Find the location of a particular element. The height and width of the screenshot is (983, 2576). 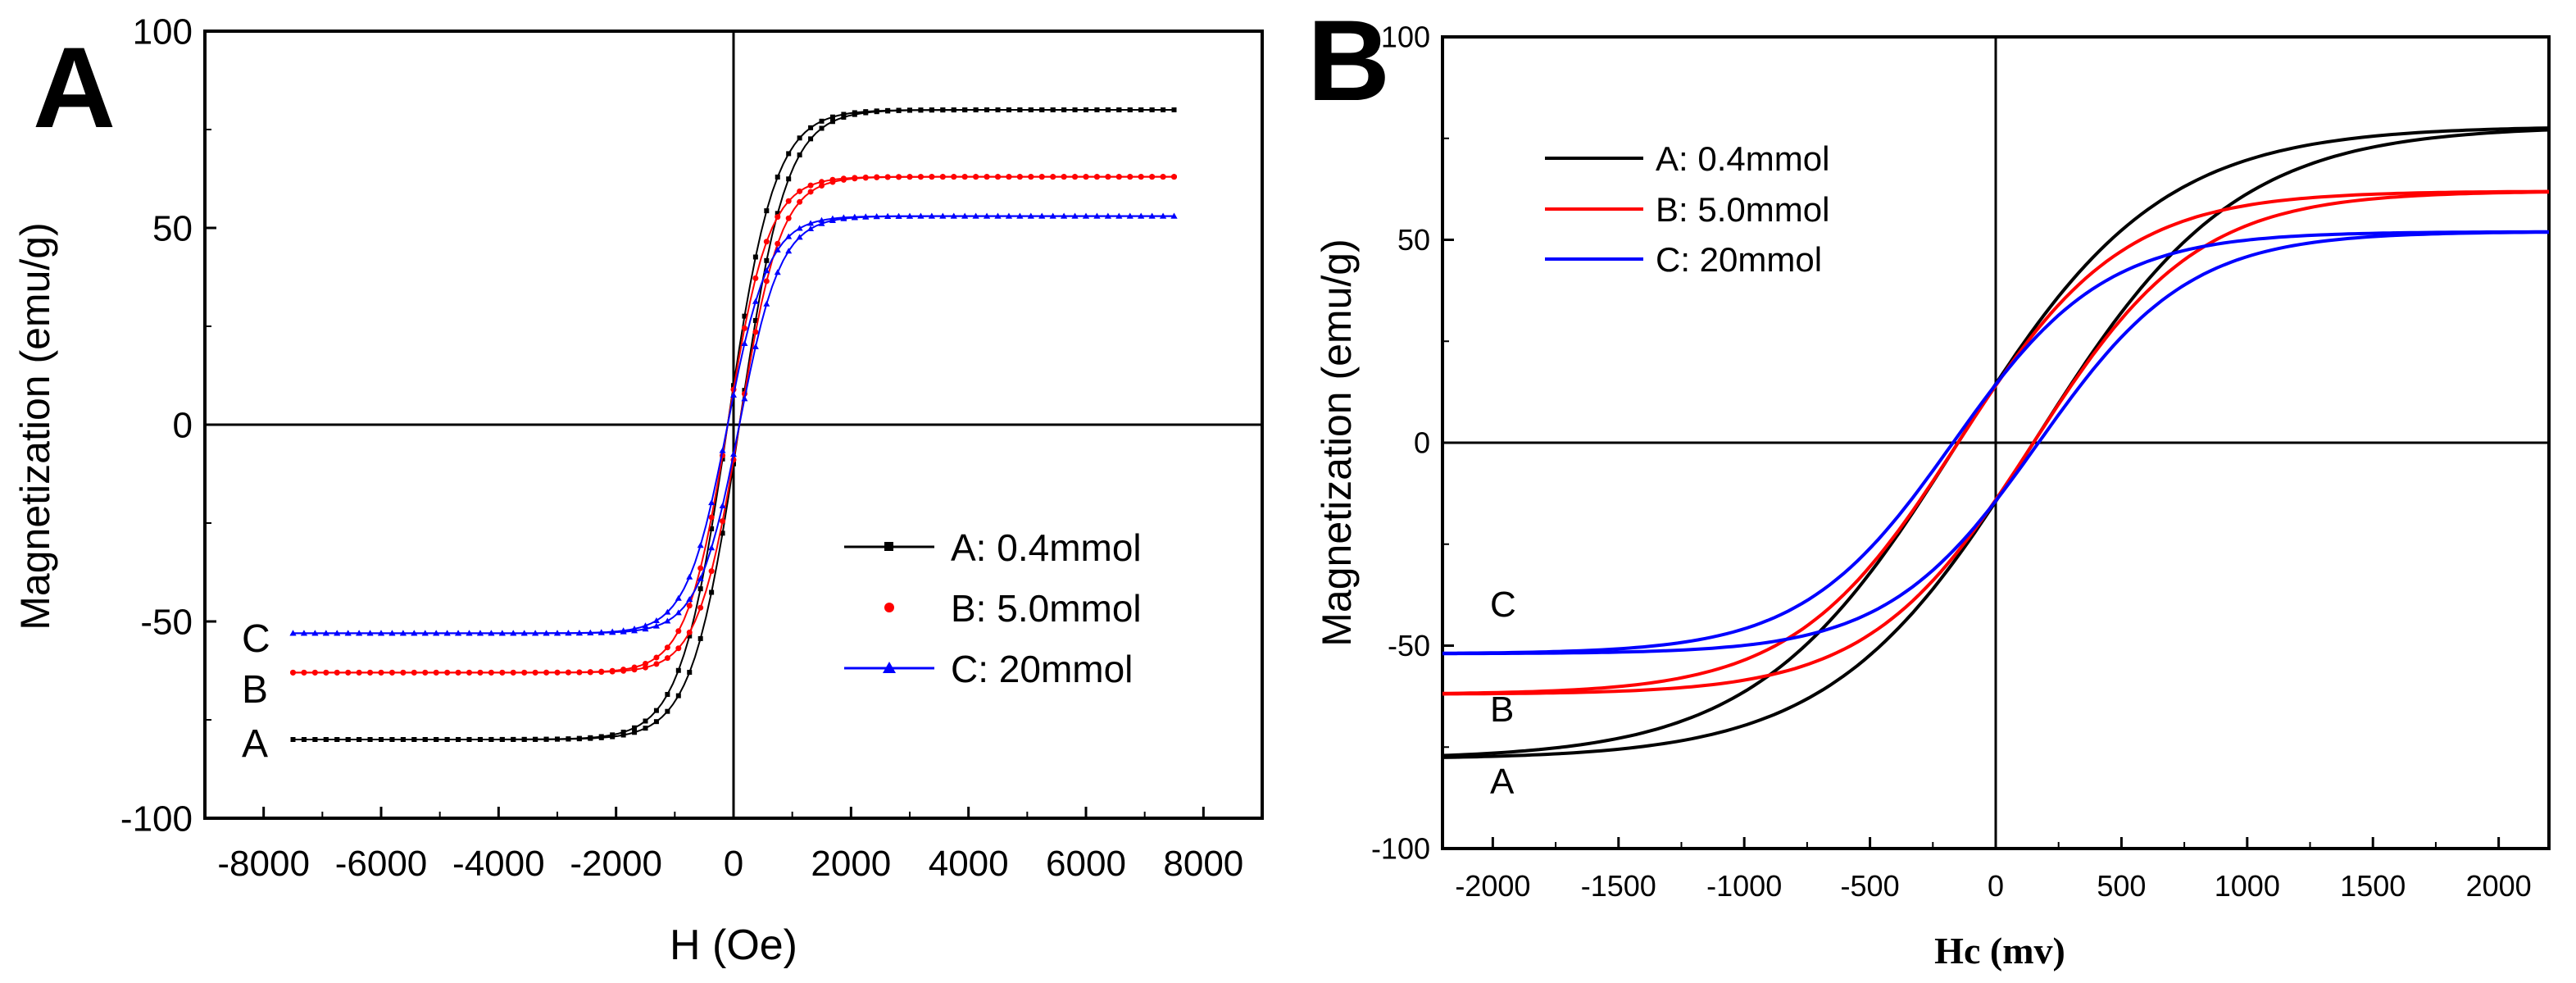

panel-letter-b: B is located at coordinates (1348, 62).